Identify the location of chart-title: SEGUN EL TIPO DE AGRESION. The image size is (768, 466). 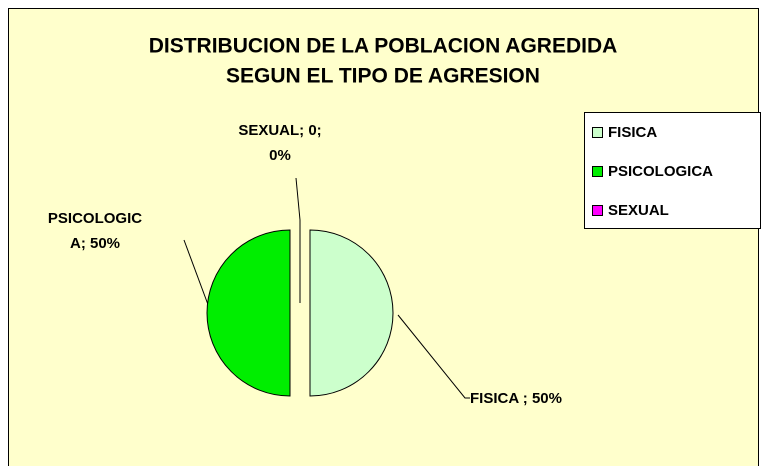
(383, 76).